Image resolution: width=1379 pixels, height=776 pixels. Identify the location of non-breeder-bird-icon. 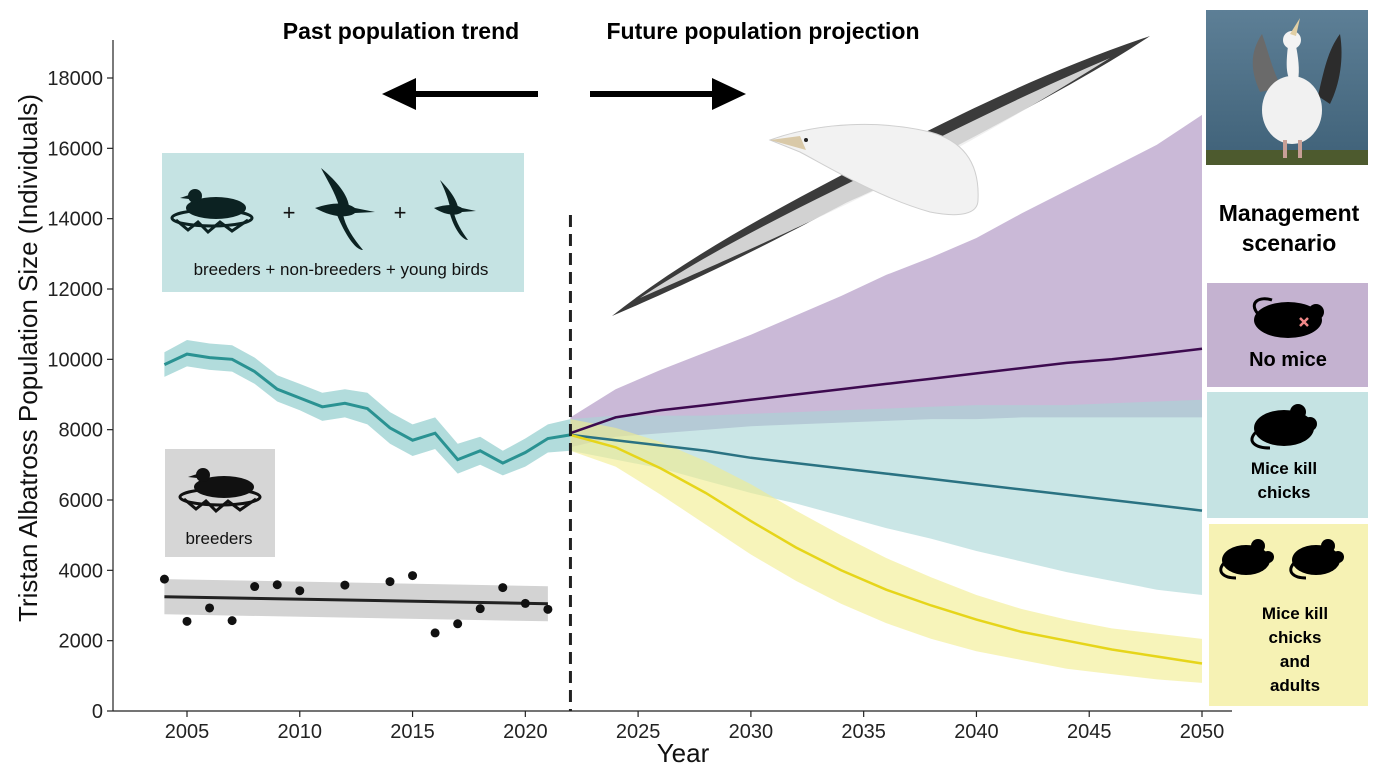
(345, 209).